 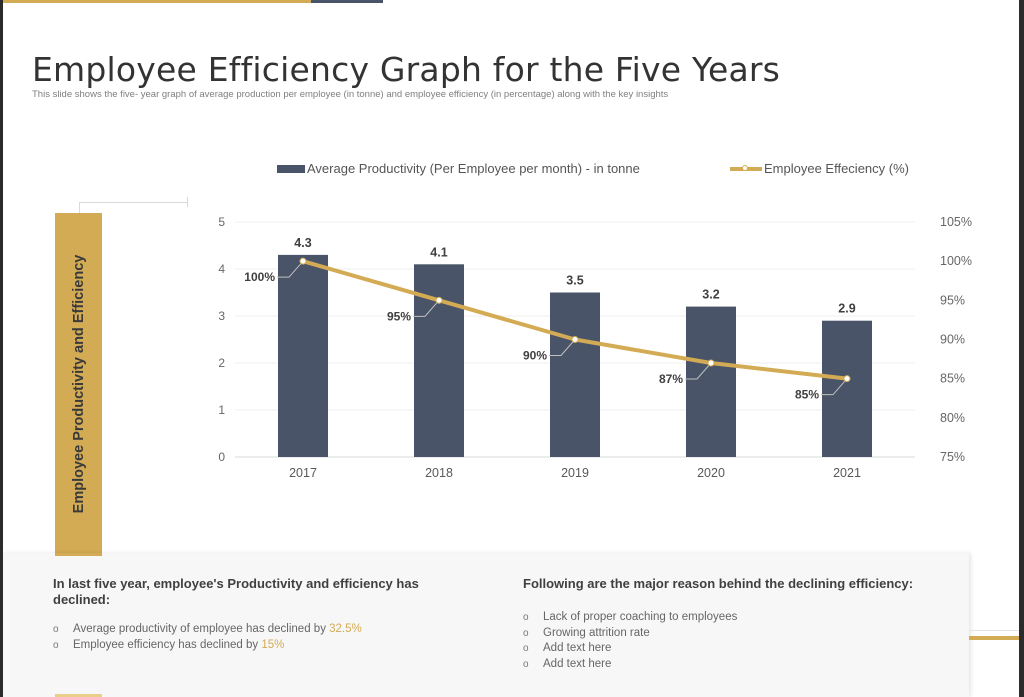 I want to click on x-axis-label: 2018, so click(x=439, y=473).